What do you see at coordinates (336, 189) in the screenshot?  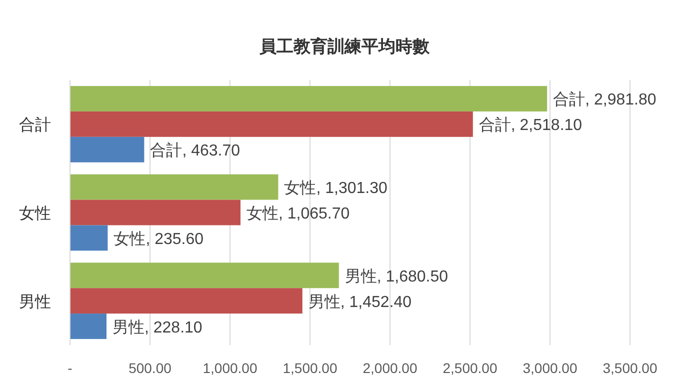 I see `data-label: 女性, 1,301.30` at bounding box center [336, 189].